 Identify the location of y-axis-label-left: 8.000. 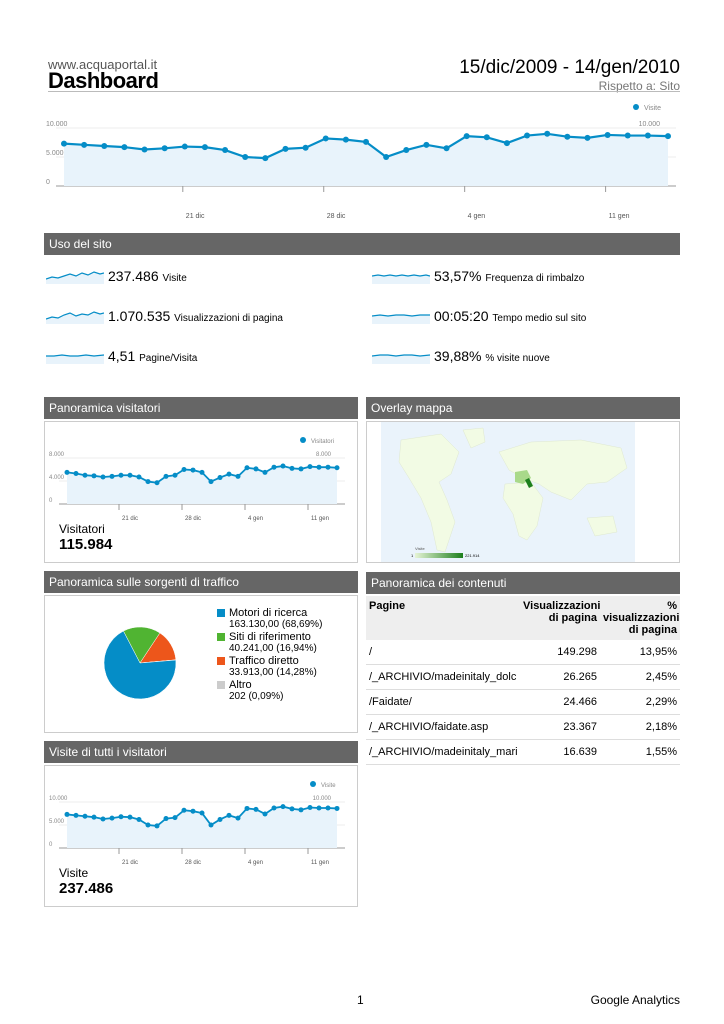
(57, 455).